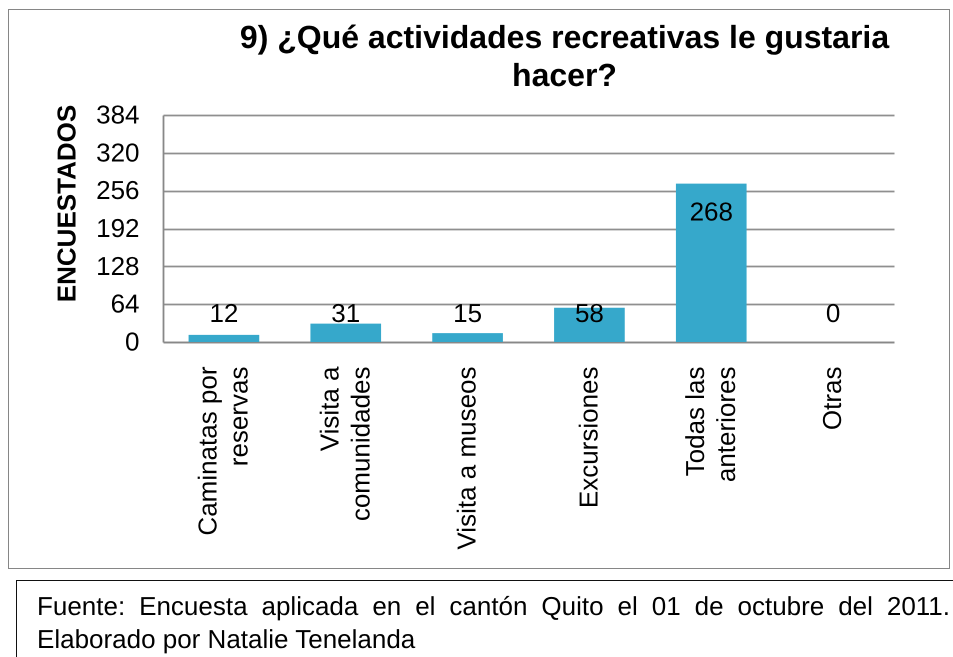 The width and height of the screenshot is (953, 657). I want to click on y-tick-label: 384, so click(118, 115).